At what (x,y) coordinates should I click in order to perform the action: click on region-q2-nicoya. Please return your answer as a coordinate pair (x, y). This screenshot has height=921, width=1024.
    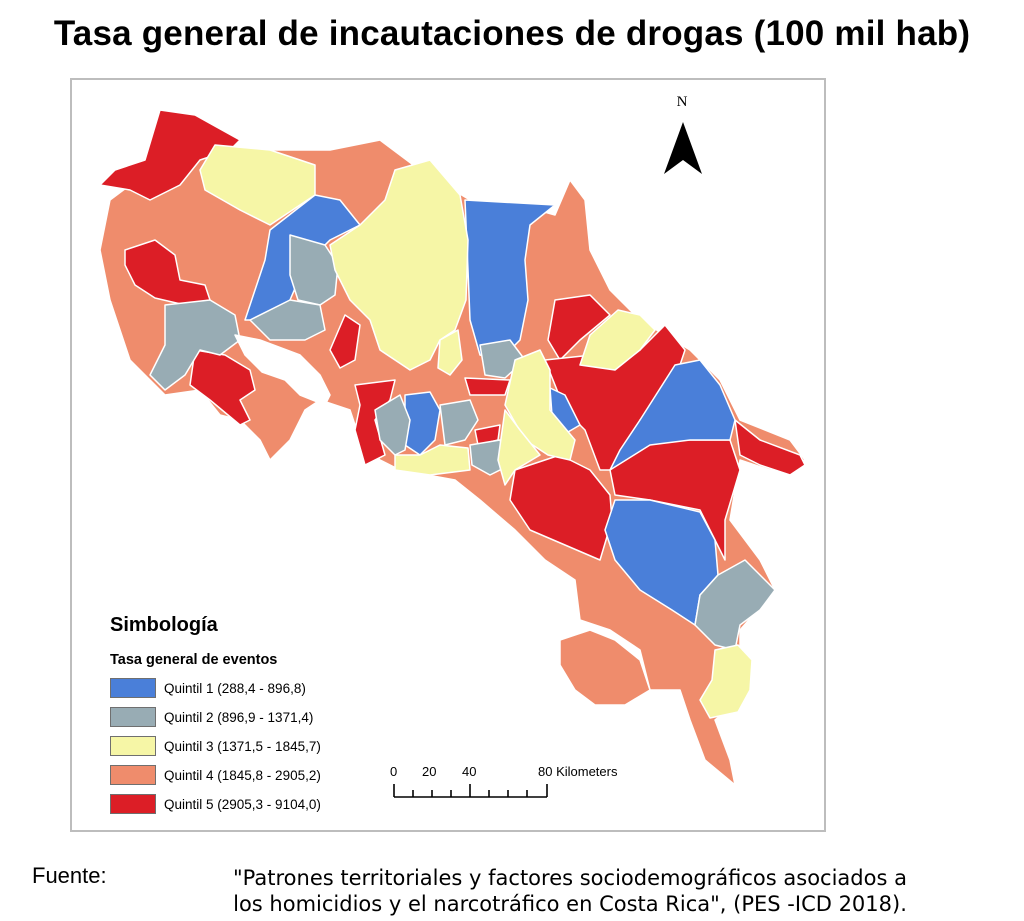
    Looking at the image, I should click on (195, 345).